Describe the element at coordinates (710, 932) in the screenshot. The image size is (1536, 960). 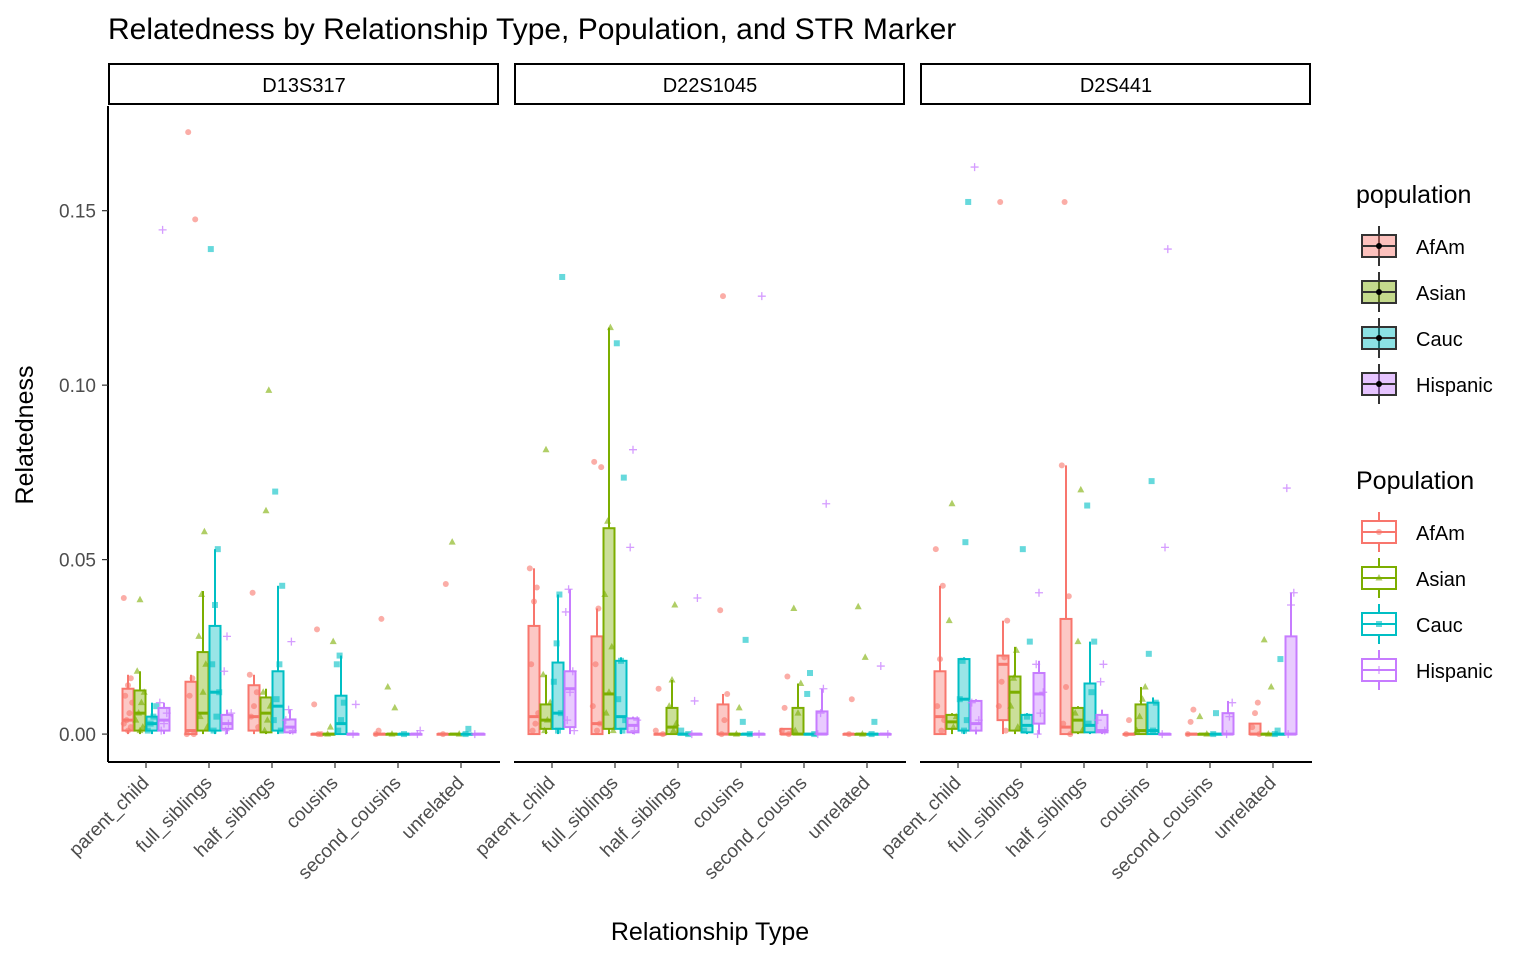
I see `x-axis-title: Relationship Type` at that location.